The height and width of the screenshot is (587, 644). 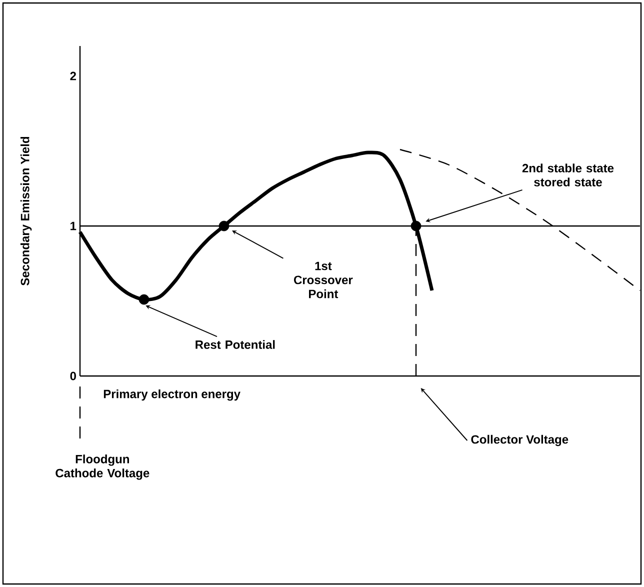 What do you see at coordinates (73, 376) in the screenshot?
I see `y-tick-label: 0` at bounding box center [73, 376].